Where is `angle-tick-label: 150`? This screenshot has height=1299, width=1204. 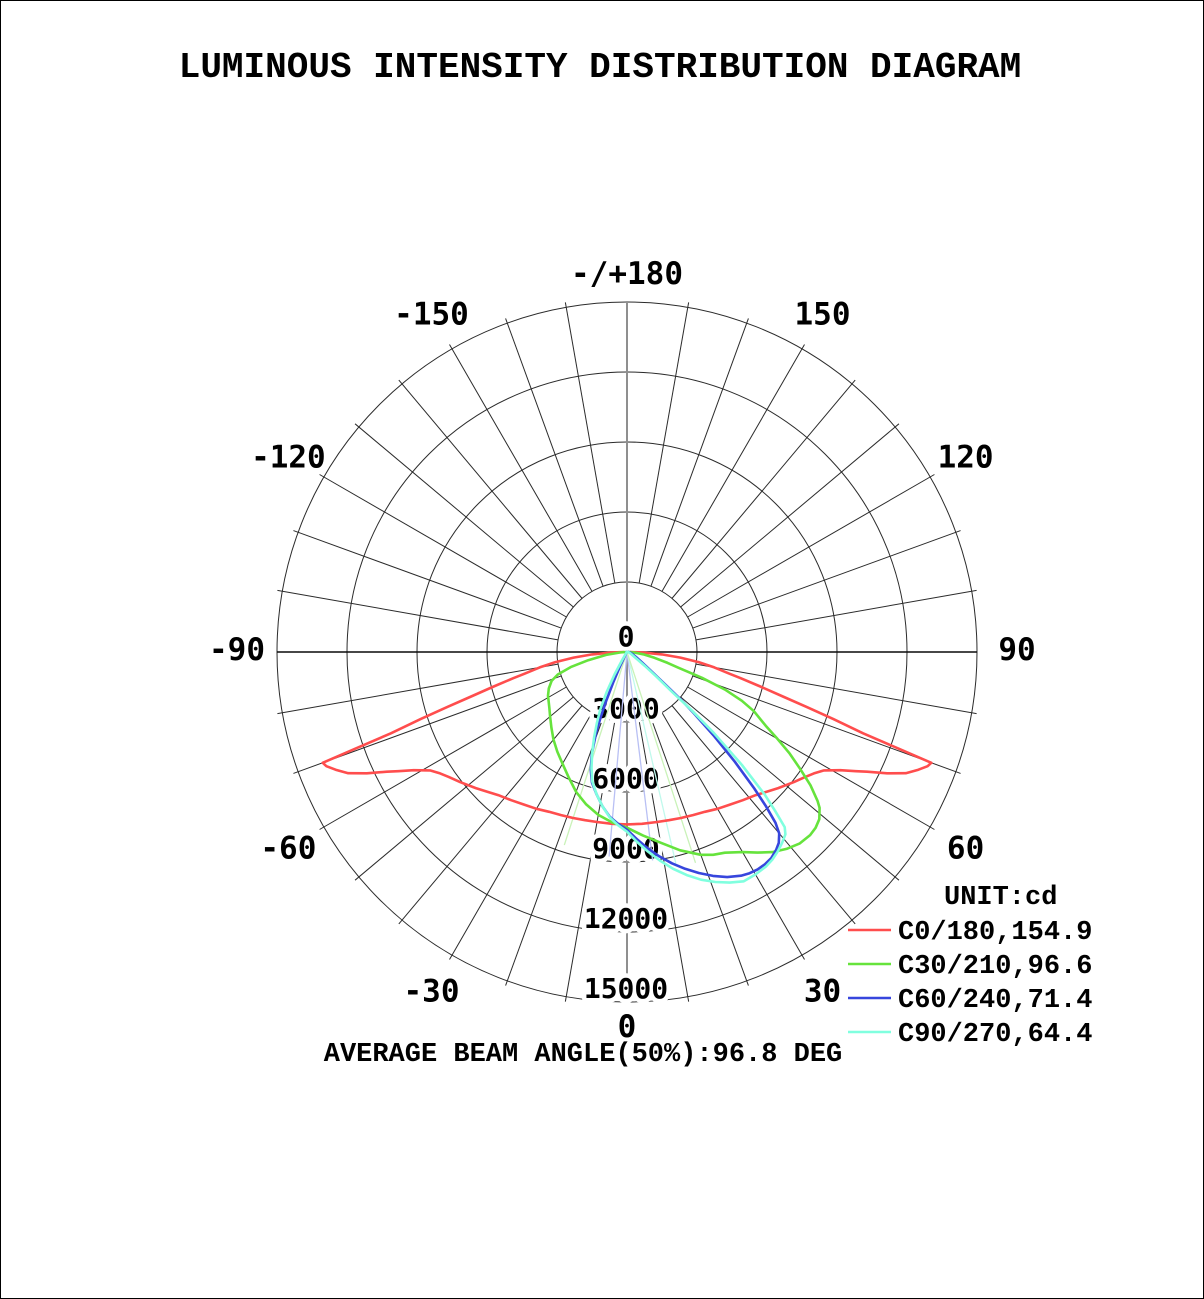
angle-tick-label: 150 is located at coordinates (823, 314).